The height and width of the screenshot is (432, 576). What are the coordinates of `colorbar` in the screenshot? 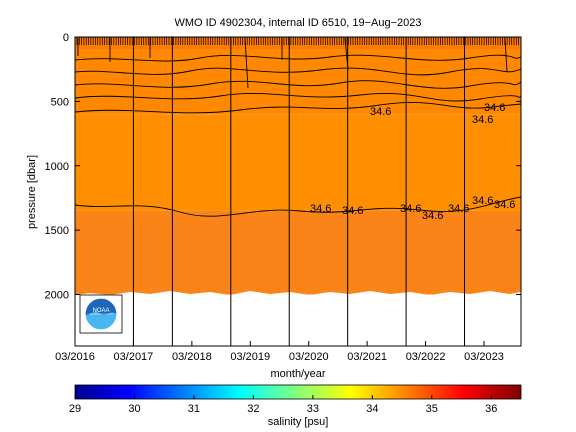 It's located at (298, 392).